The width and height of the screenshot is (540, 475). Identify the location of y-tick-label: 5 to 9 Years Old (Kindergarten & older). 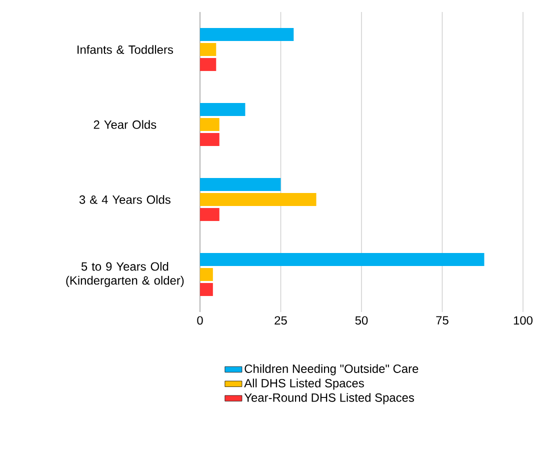
(125, 275).